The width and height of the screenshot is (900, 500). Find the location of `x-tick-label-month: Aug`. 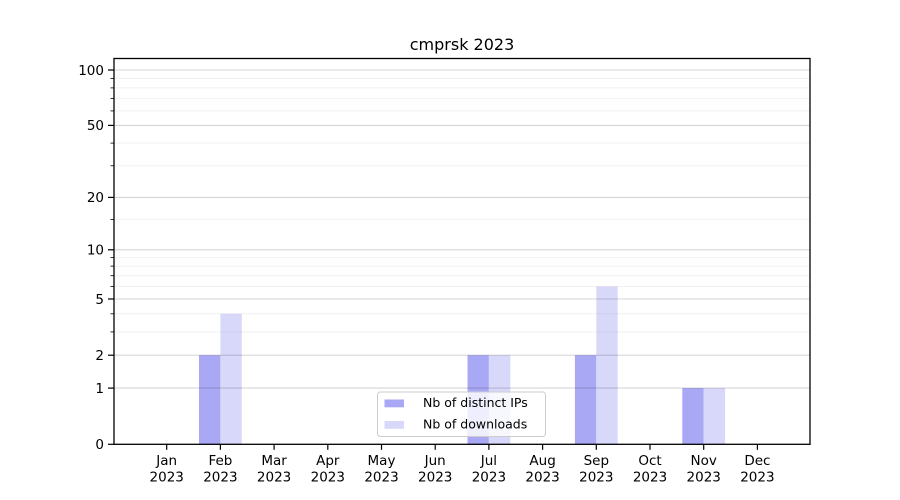

x-tick-label-month: Aug is located at coordinates (542, 461).